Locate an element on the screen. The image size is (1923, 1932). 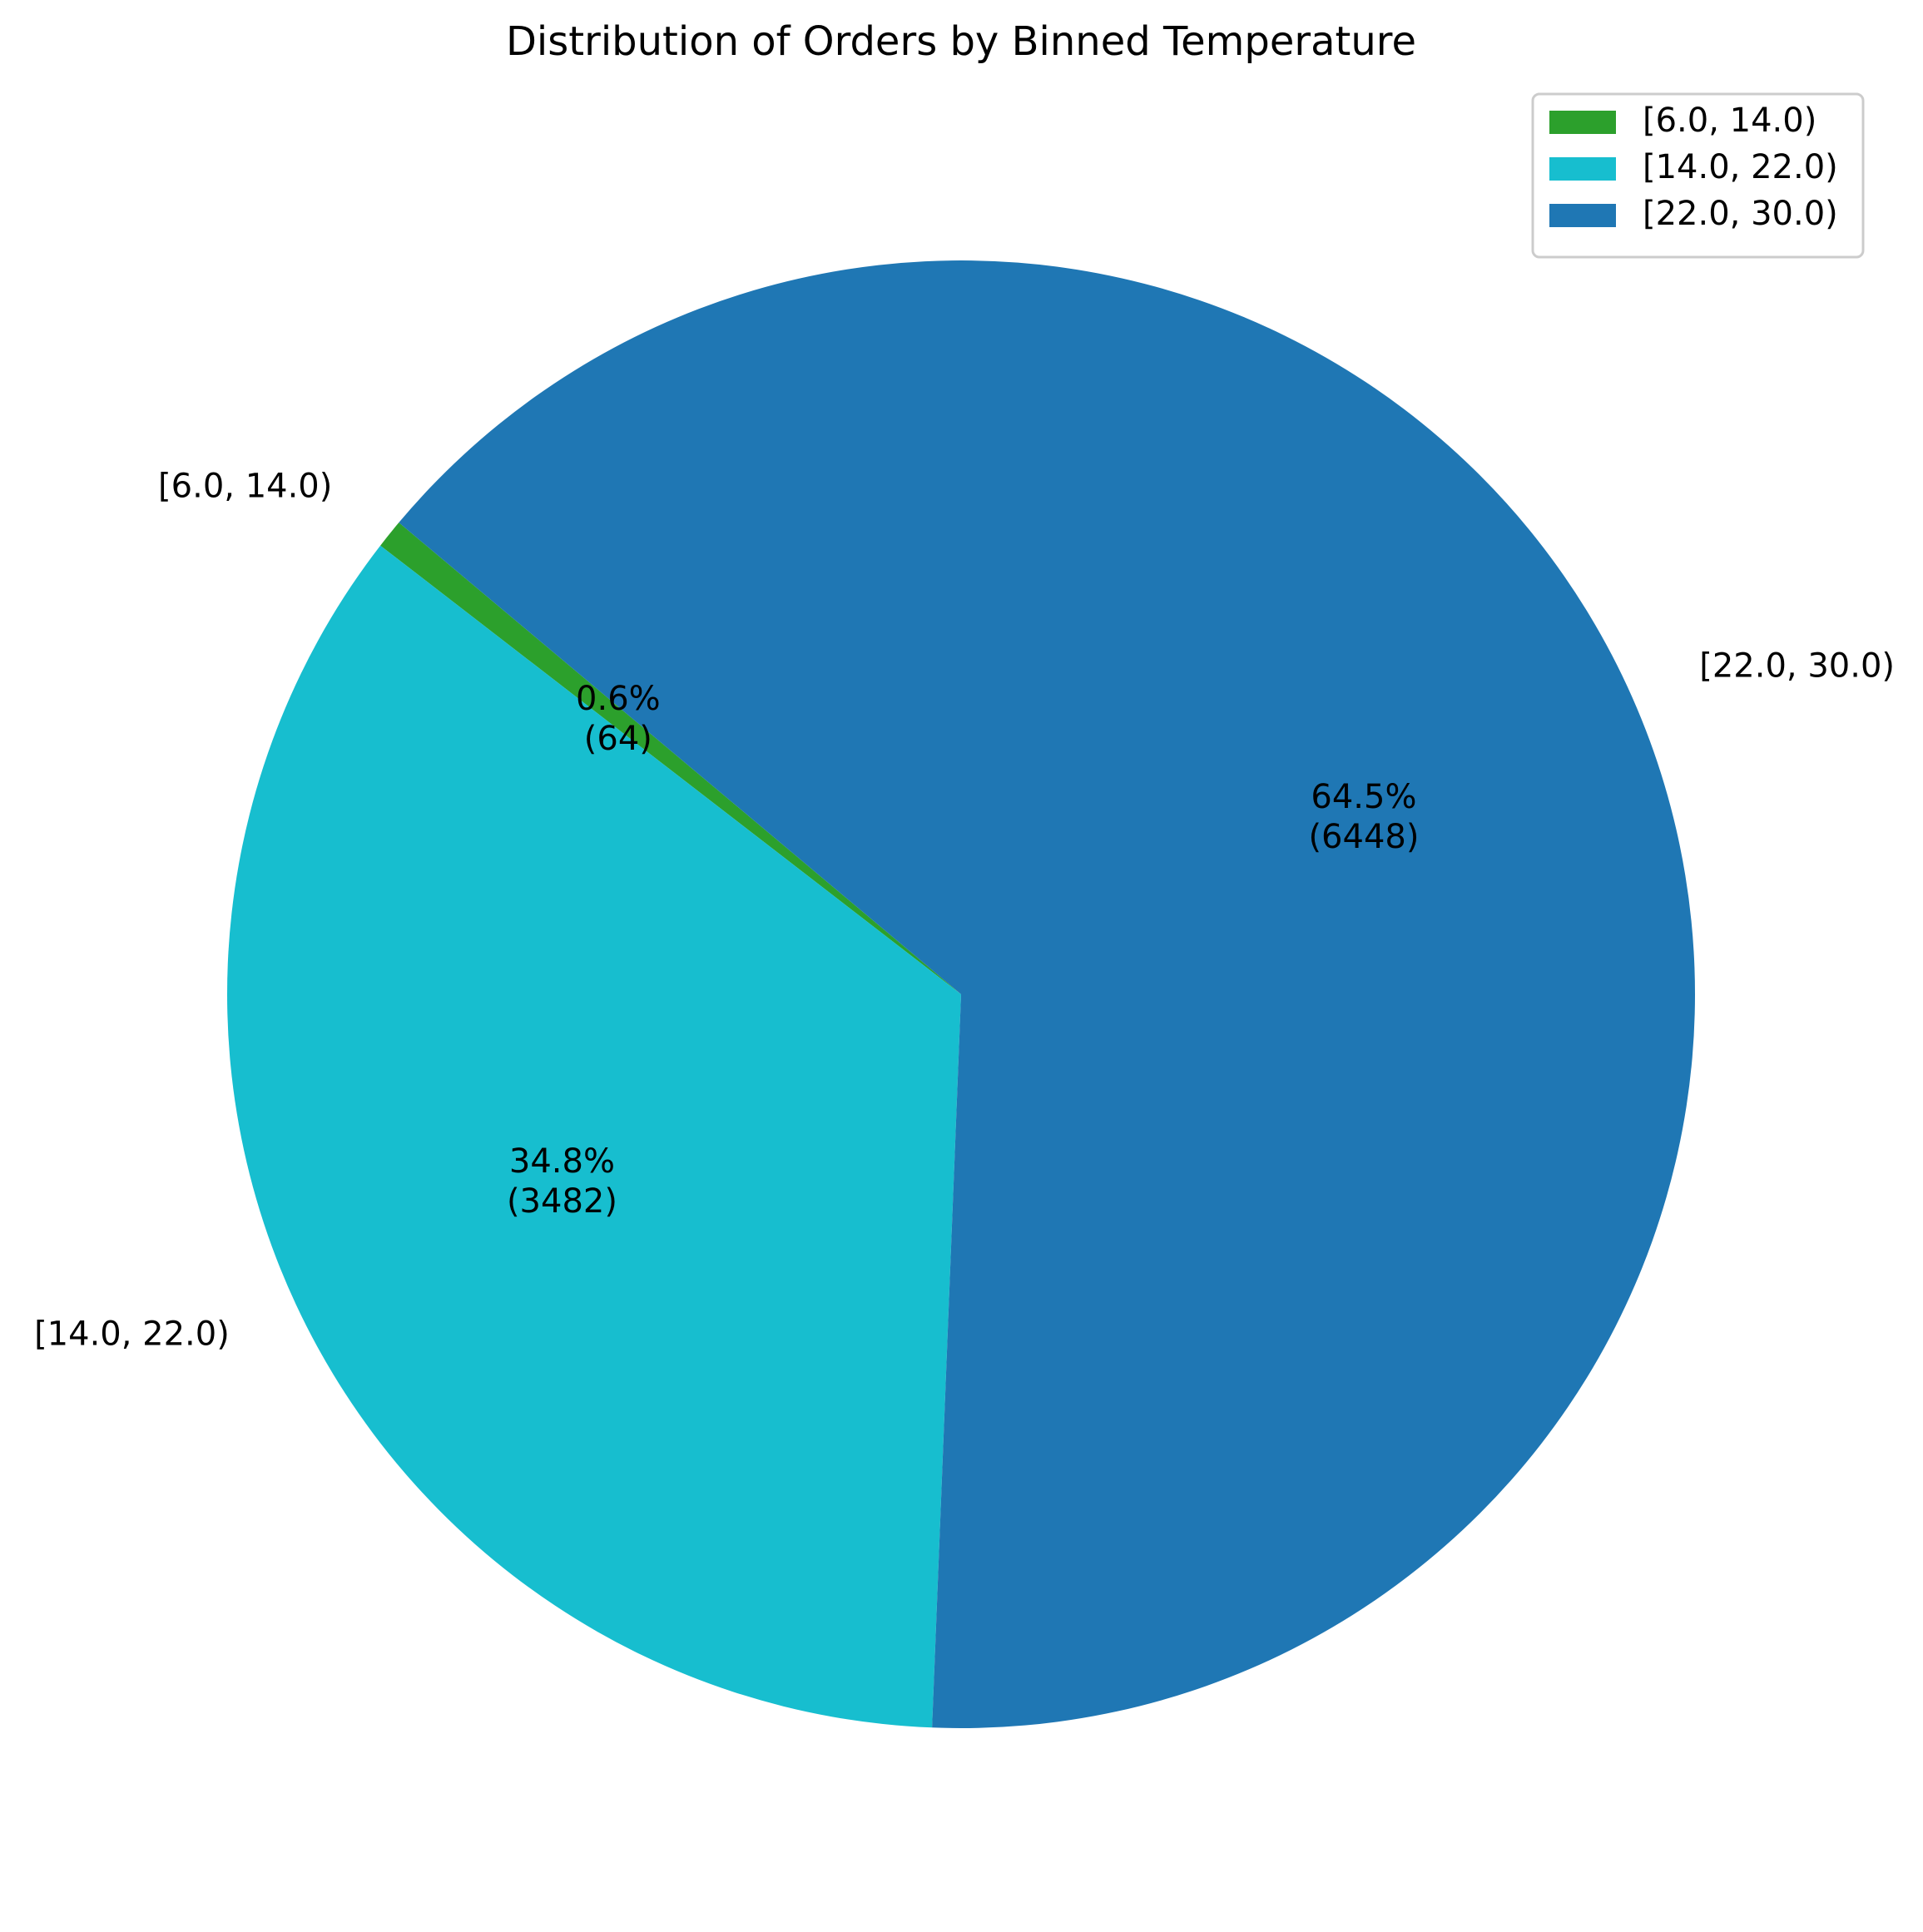
slice-label-6-0-14-0: [6.0, 14.0) is located at coordinates (245, 486).